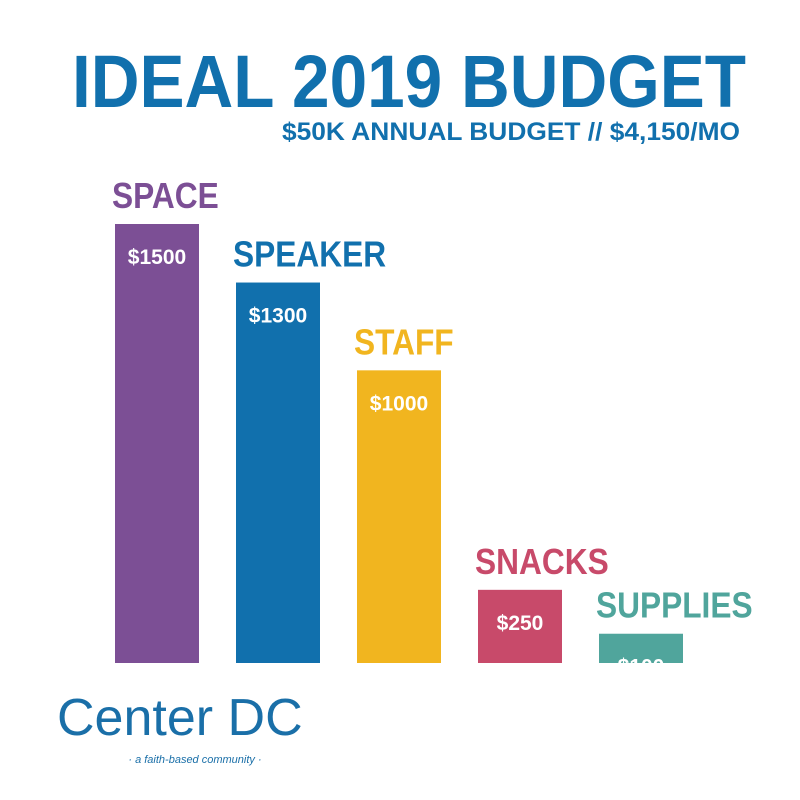  What do you see at coordinates (165, 196) in the screenshot?
I see `category-label: SPACE` at bounding box center [165, 196].